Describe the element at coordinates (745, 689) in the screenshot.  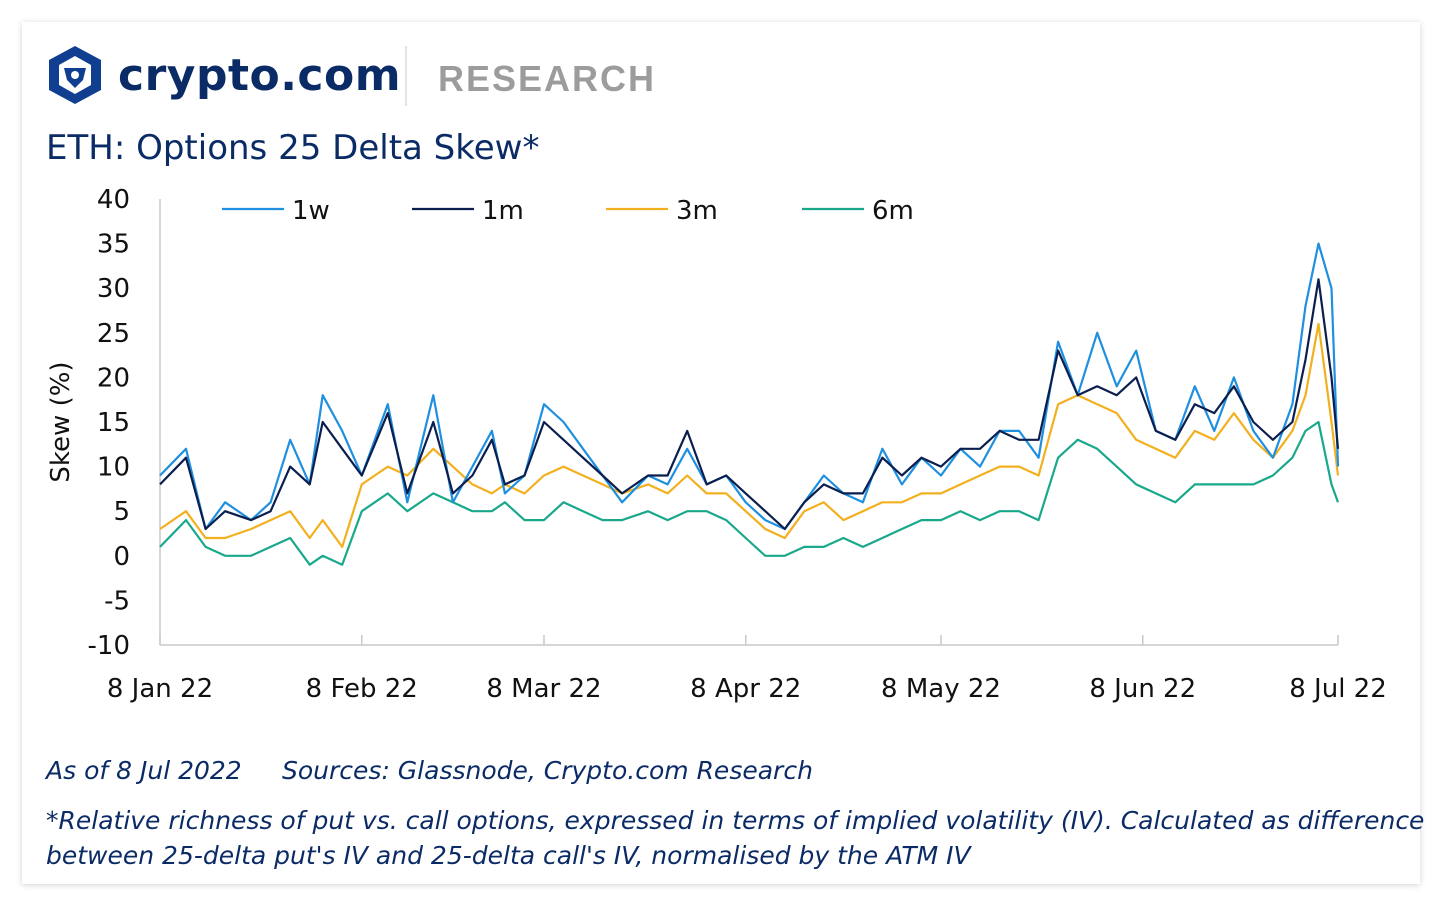
I see `x-tick-label: 8 Apr 22` at that location.